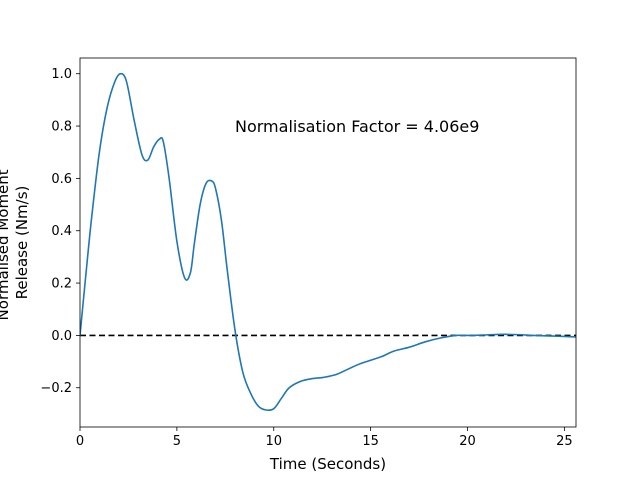 The image size is (640, 484). Describe the element at coordinates (327, 464) in the screenshot. I see `x-axis-label: Time (Seconds)` at that location.